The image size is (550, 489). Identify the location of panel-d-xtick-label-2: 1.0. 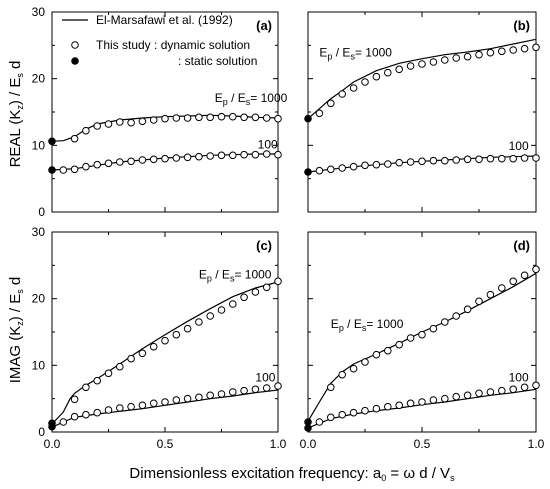
(536, 444).